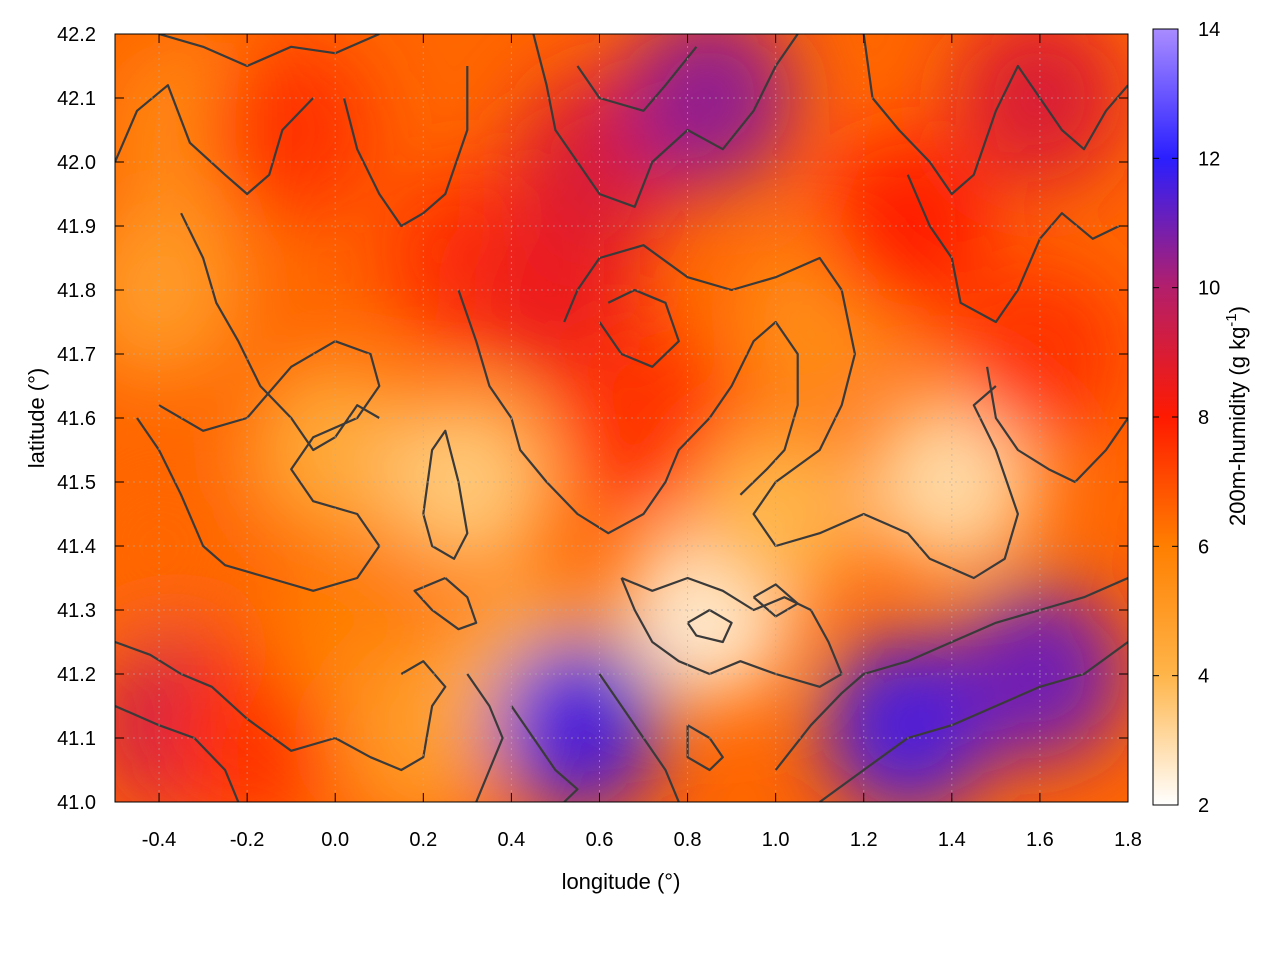  I want to click on x-tick-label-0: -0.4, so click(159, 840).